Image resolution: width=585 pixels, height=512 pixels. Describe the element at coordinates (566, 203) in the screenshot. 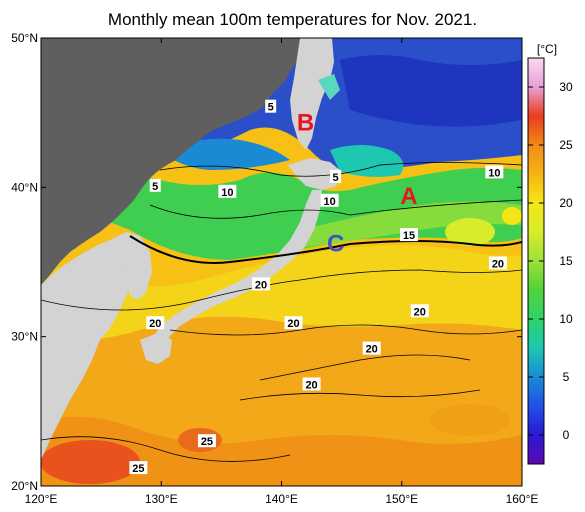

I see `colorbar-tick-label: 20` at that location.